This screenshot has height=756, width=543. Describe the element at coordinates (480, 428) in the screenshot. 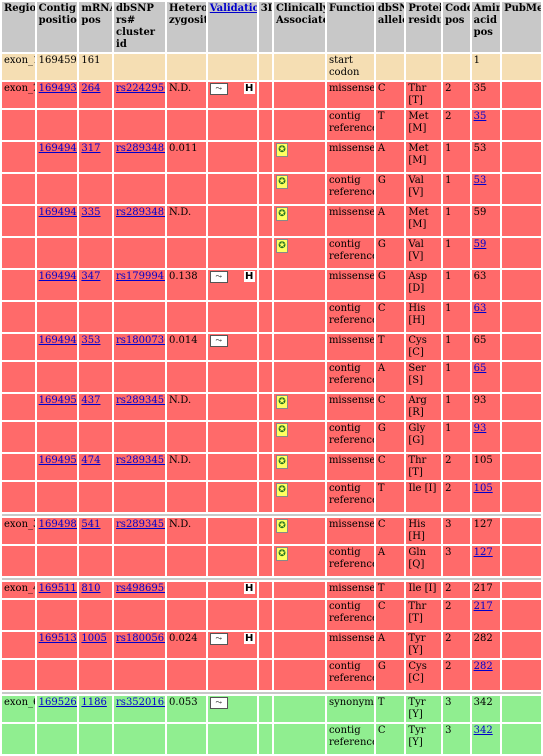

I see `aa-link: 93` at that location.